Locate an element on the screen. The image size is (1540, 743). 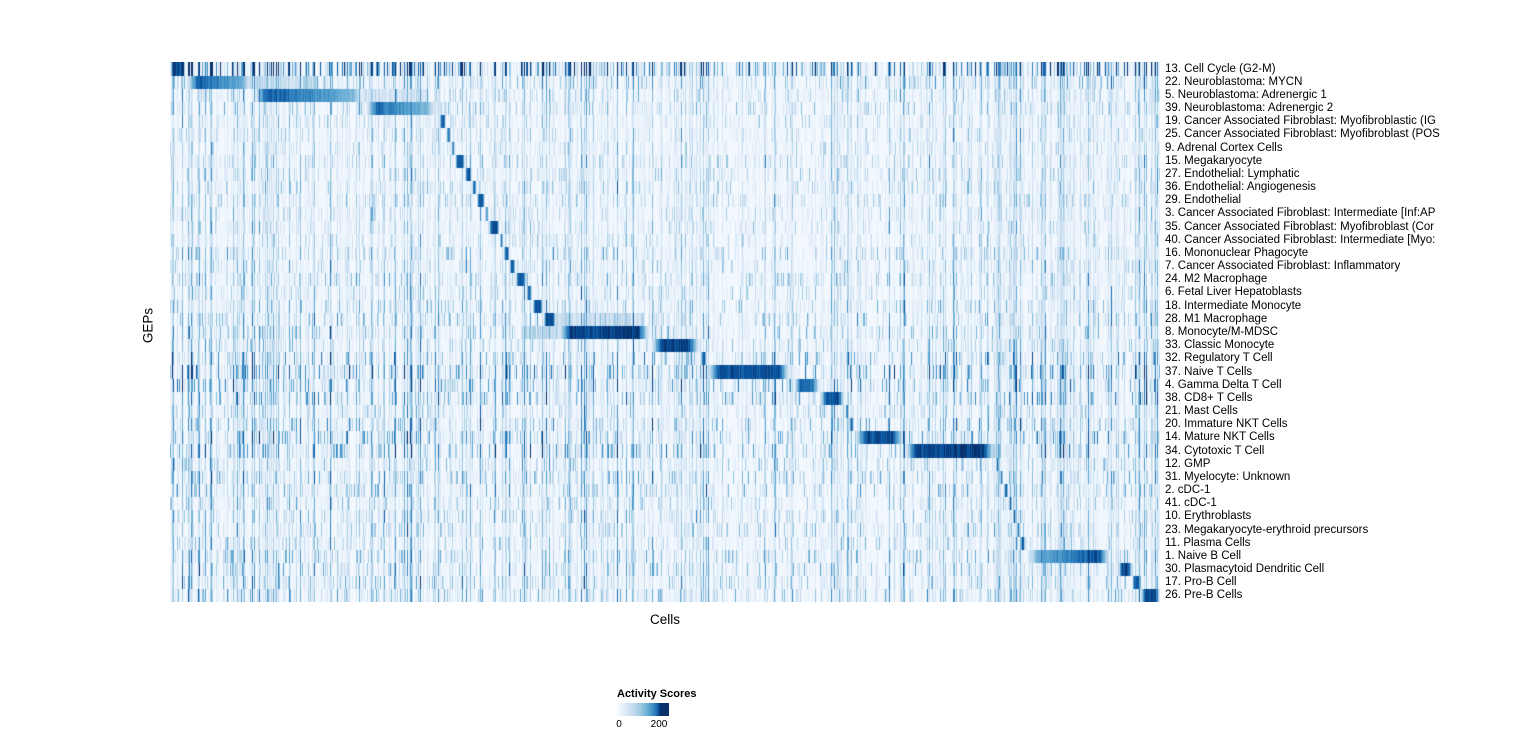
gep-row-label: 20. Immature NKT Cells is located at coordinates (1226, 424).